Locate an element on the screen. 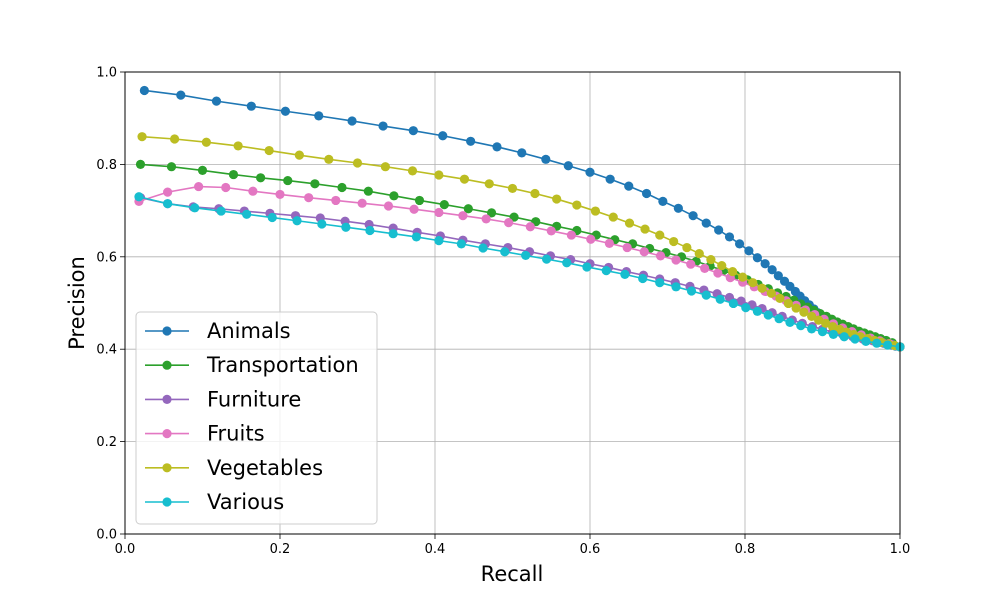 The width and height of the screenshot is (1000, 604). legend-item-various: Various is located at coordinates (214, 502).